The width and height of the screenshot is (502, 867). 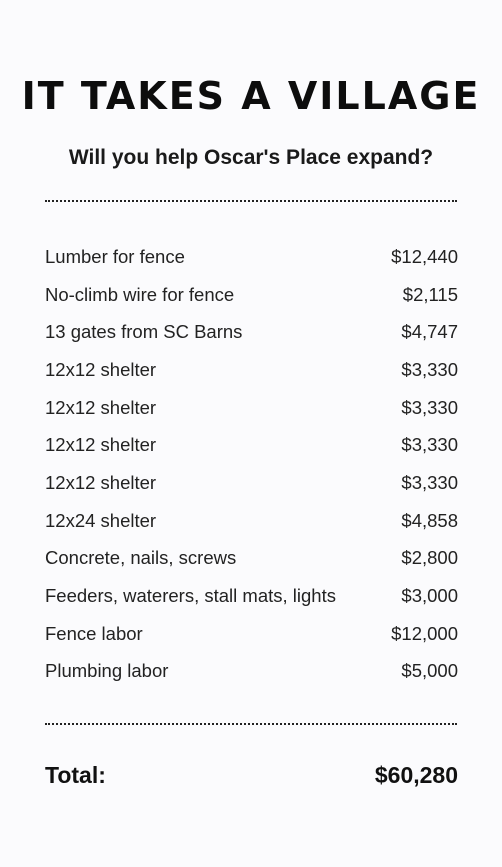 What do you see at coordinates (144, 332) in the screenshot?
I see `cost-item-label: 13 gates from SC Barns` at bounding box center [144, 332].